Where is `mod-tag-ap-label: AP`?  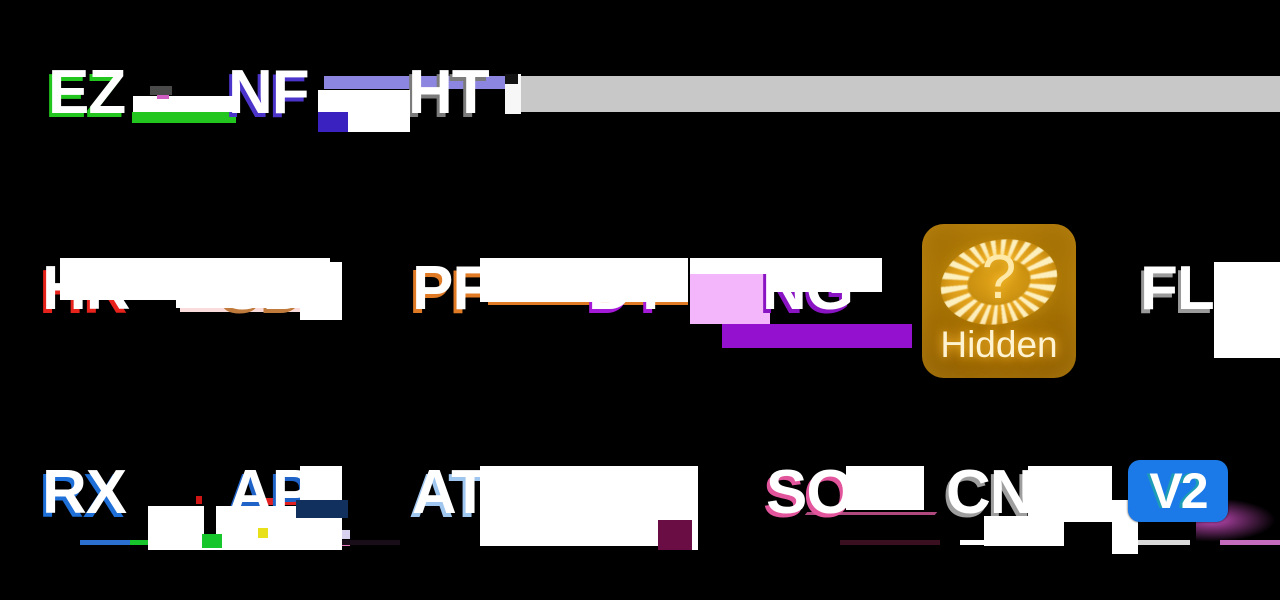 mod-tag-ap-label: AP is located at coordinates (270, 492).